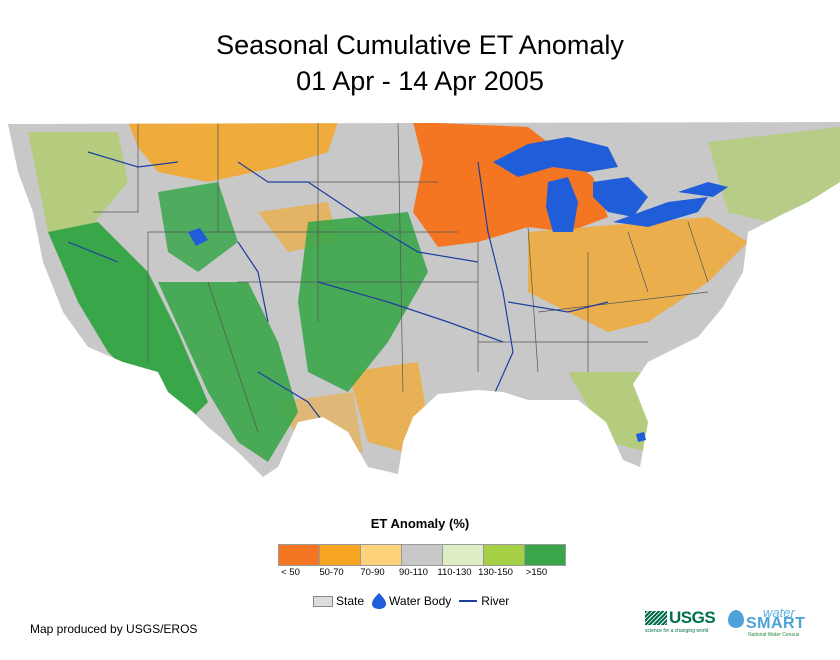 Image resolution: width=840 pixels, height=660 pixels. I want to click on great-salt-lake, so click(198, 237).